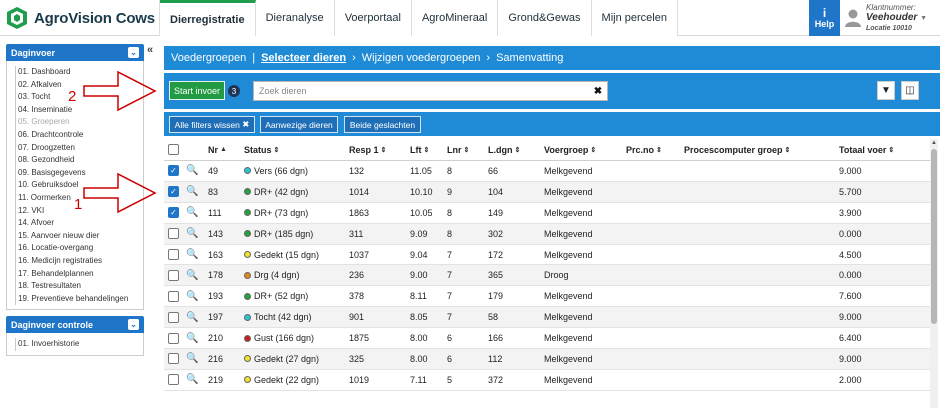  What do you see at coordinates (79, 173) in the screenshot?
I see `sidebar-item-basisgegevens: 09. Basisgegevens` at bounding box center [79, 173].